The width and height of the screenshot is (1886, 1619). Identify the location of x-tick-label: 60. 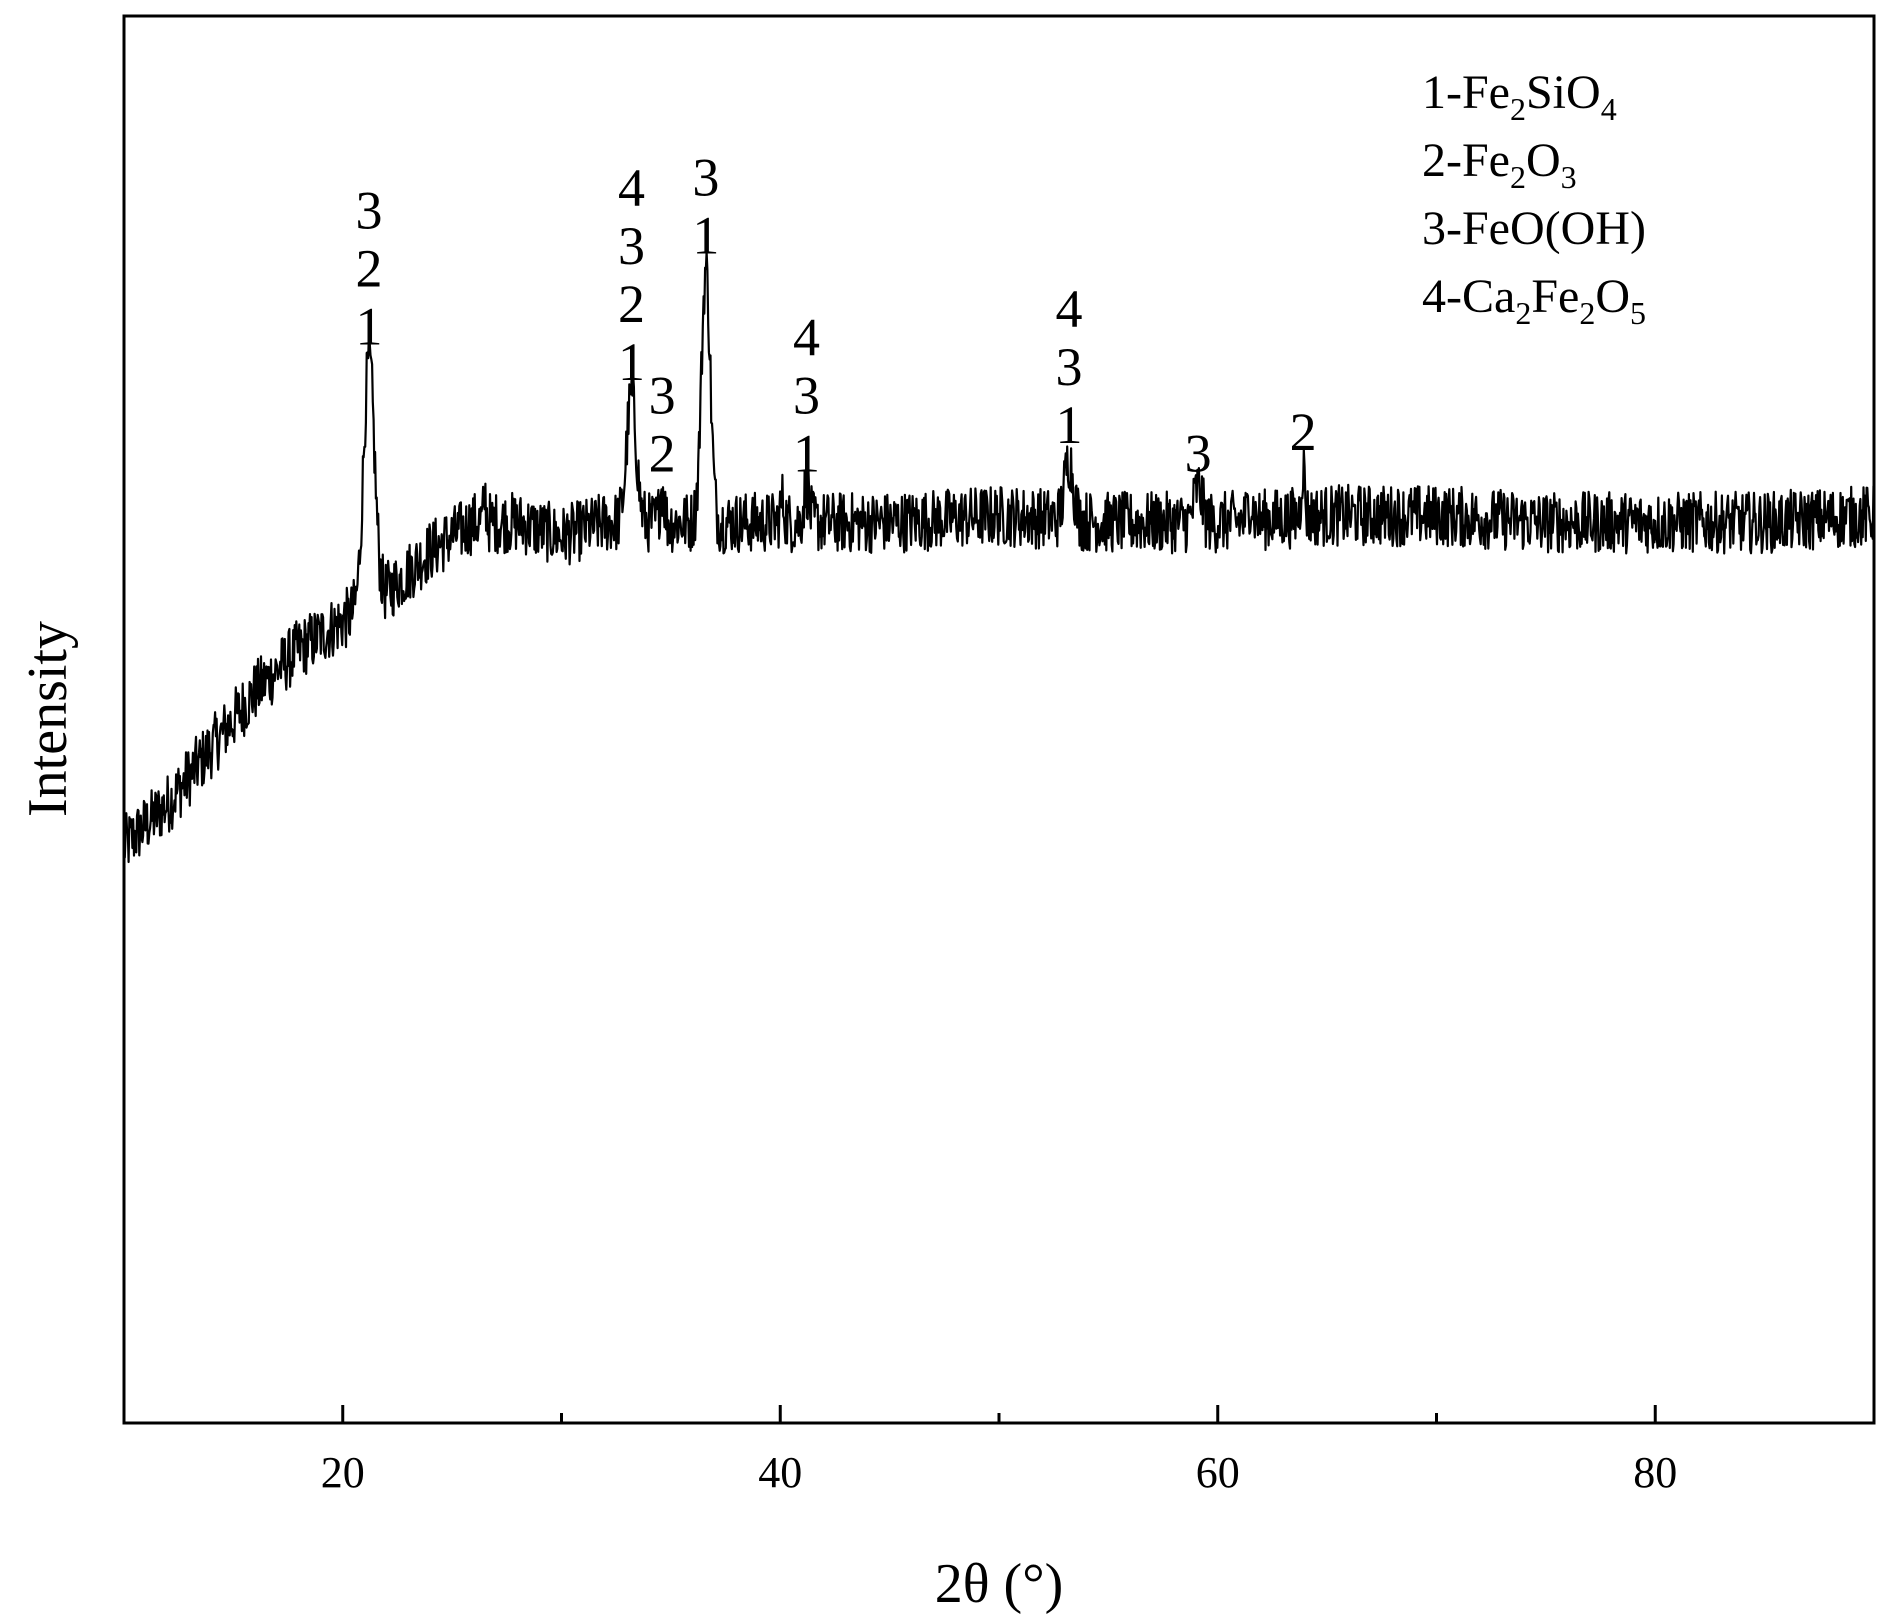
(1218, 1472).